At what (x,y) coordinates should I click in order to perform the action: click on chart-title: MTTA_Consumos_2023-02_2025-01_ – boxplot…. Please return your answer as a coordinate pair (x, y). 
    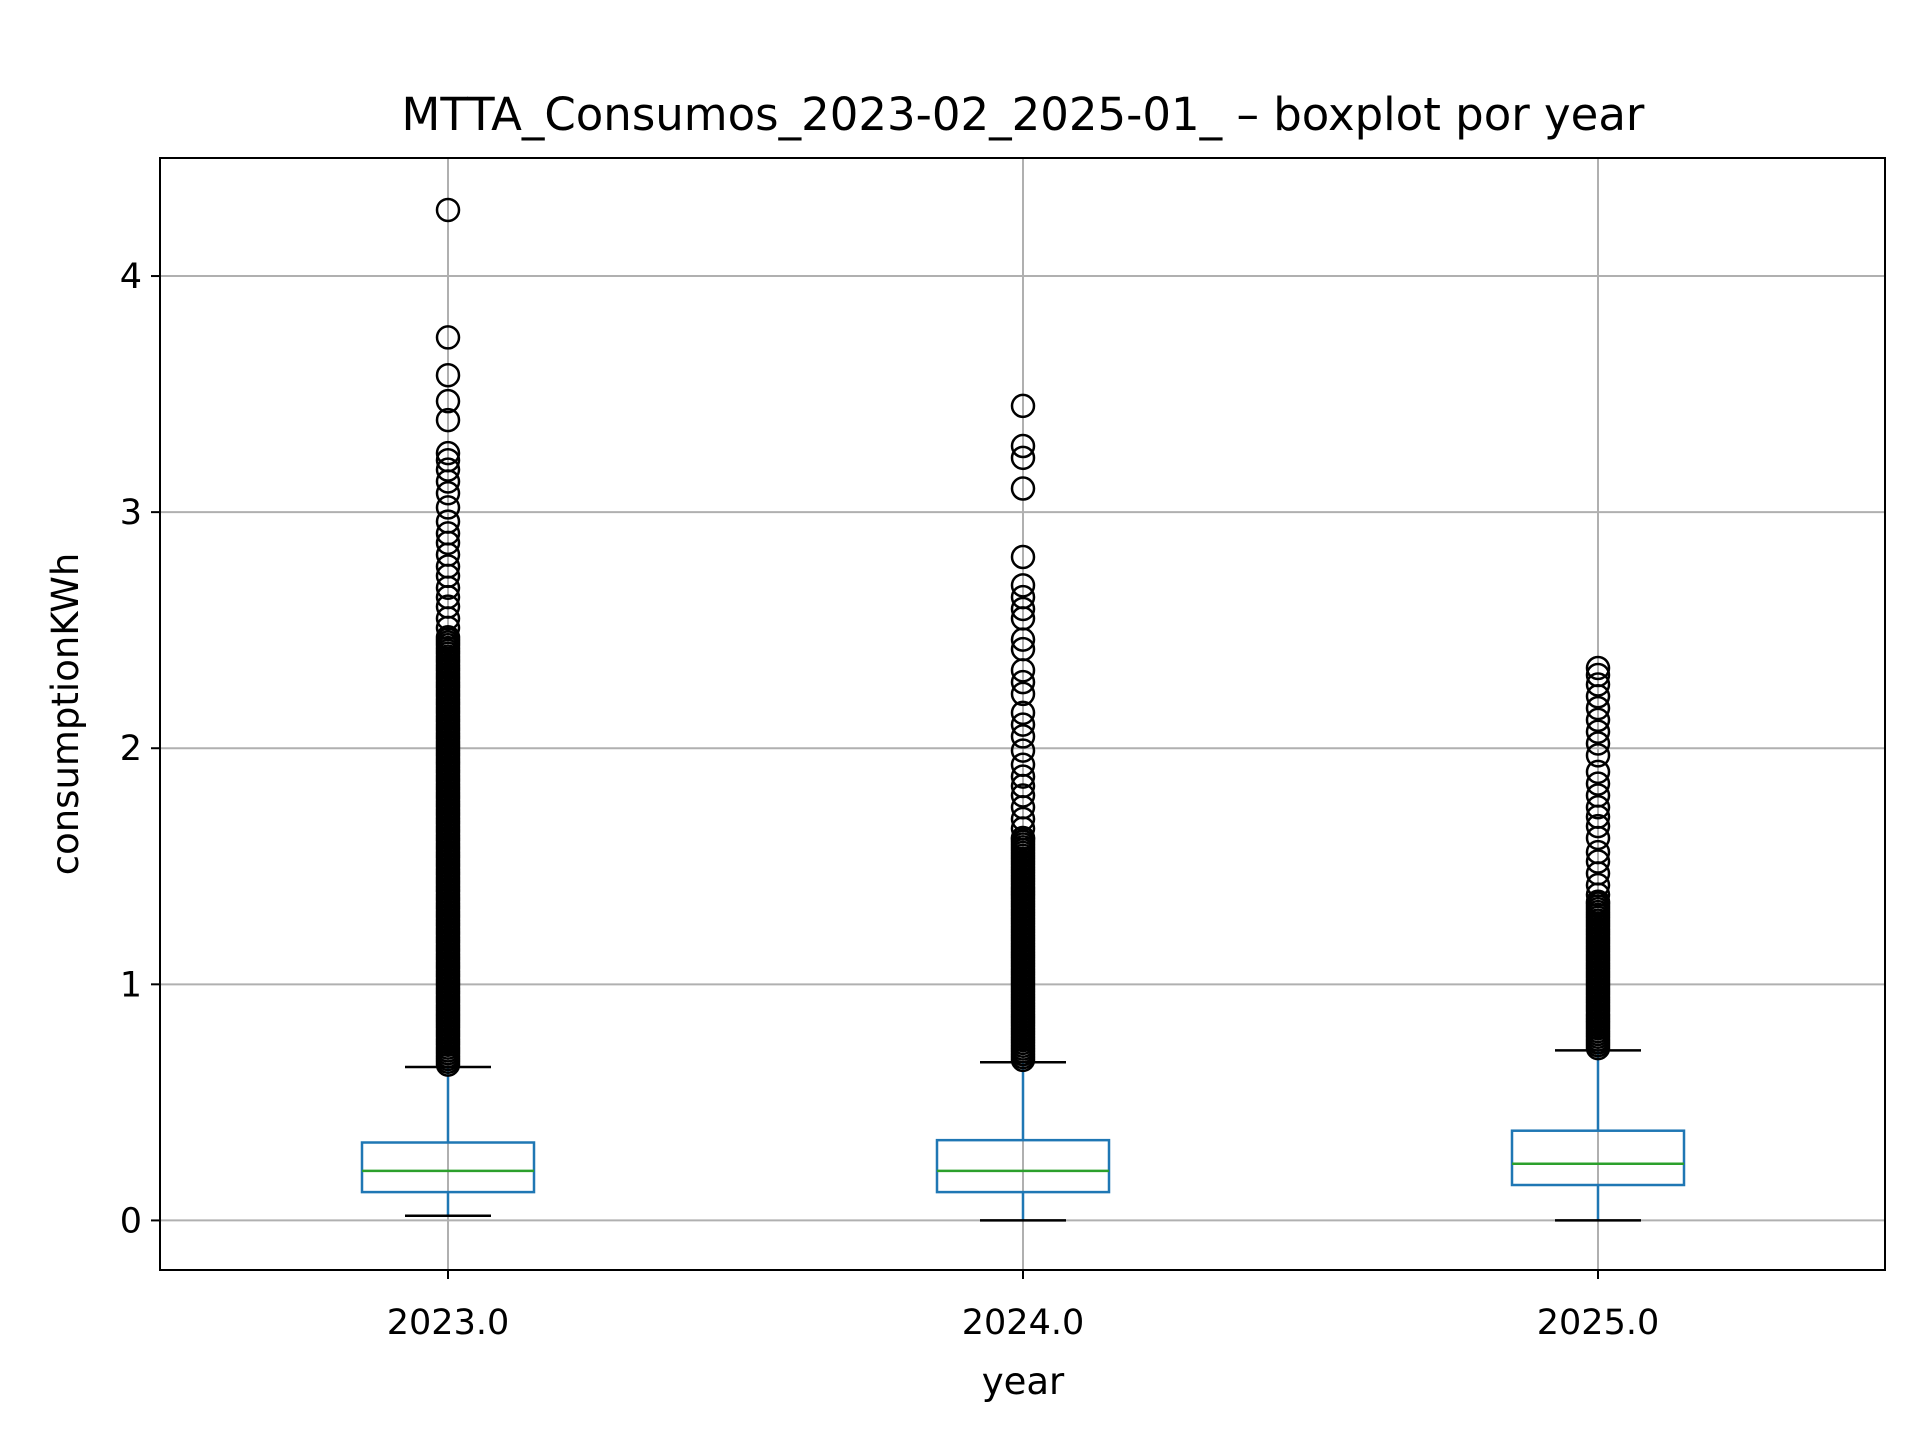
    Looking at the image, I should click on (1023, 114).